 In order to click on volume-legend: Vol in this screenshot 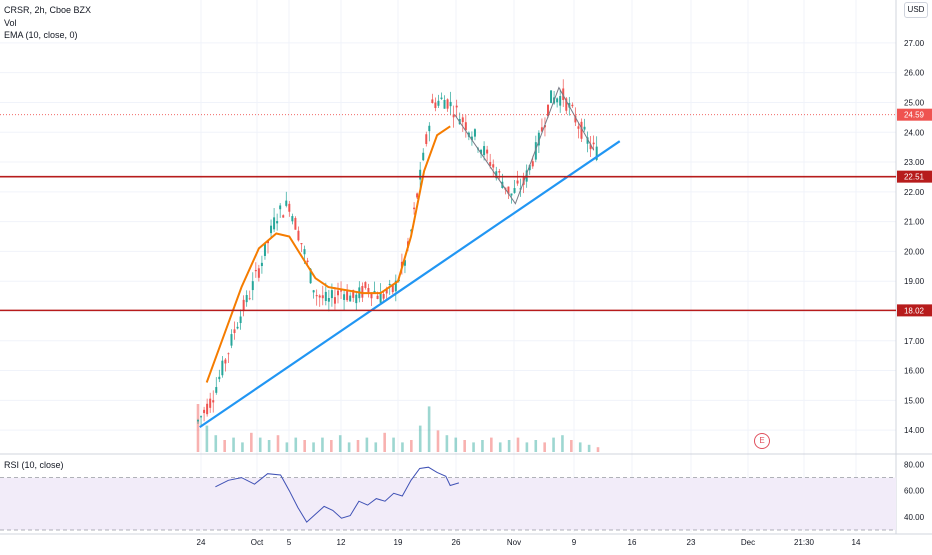, I will do `click(10, 22)`.